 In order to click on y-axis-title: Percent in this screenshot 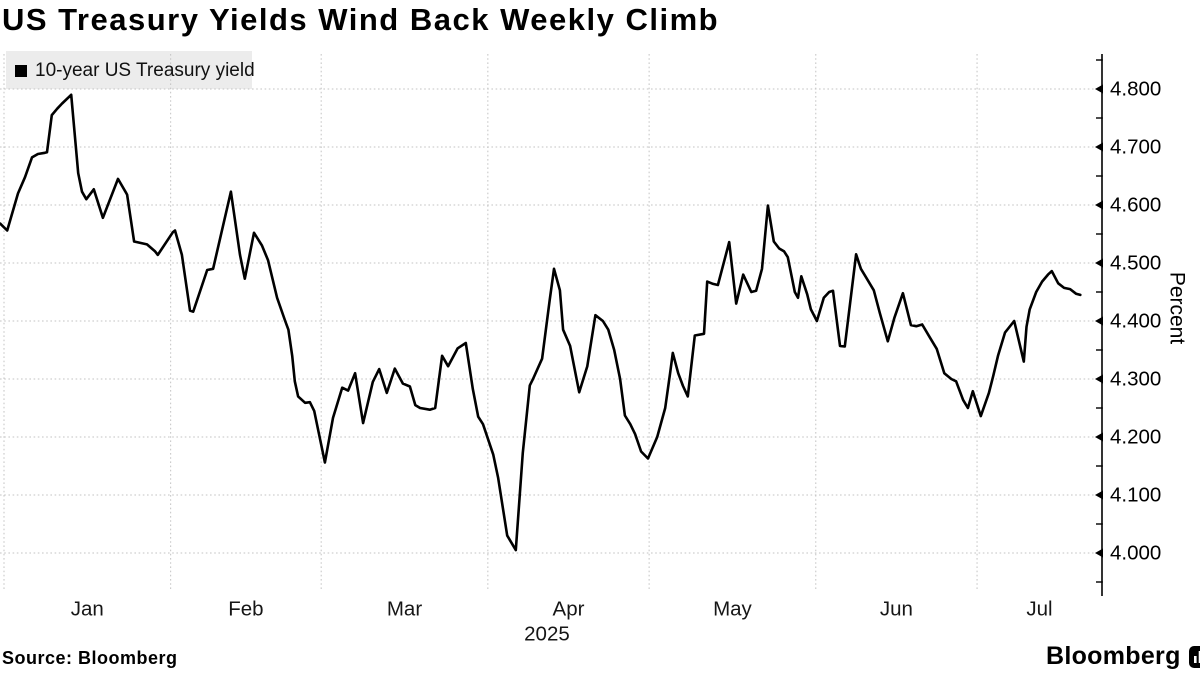, I will do `click(1177, 308)`.